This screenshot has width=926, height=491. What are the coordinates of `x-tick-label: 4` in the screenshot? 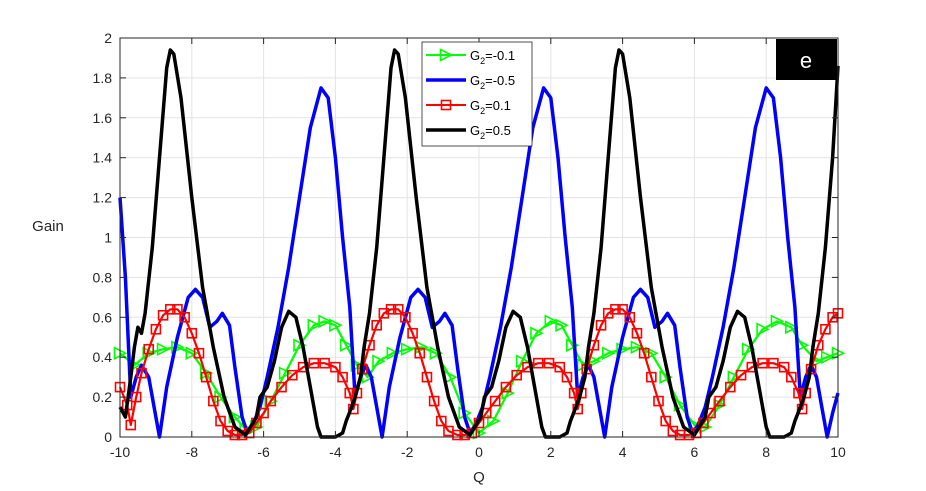 It's located at (623, 452).